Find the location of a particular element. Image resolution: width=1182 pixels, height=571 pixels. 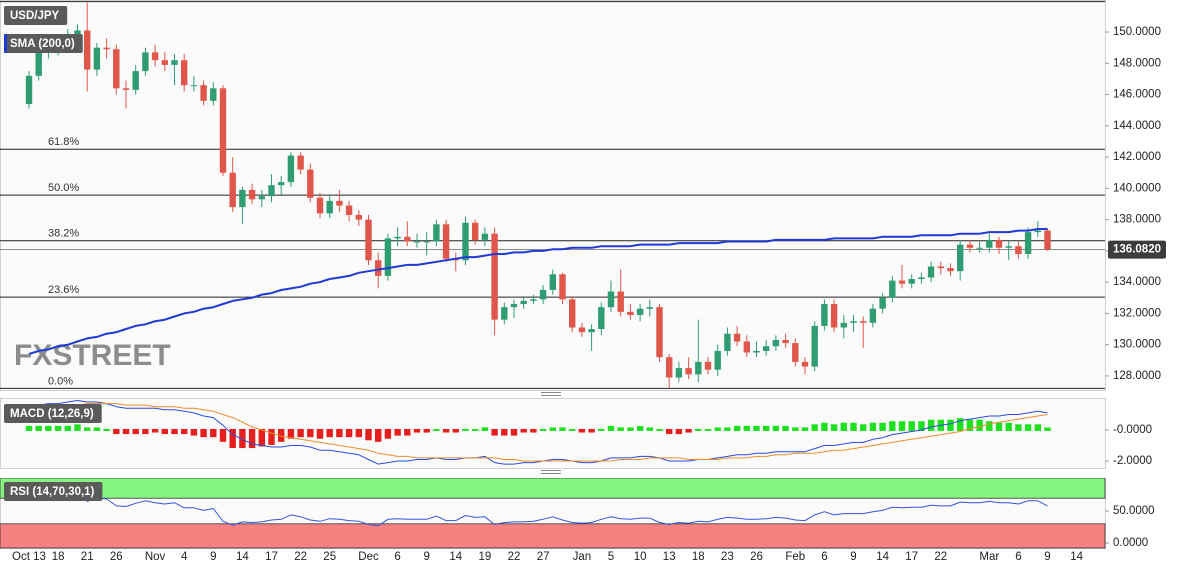

oversold-zone is located at coordinates (553, 536).